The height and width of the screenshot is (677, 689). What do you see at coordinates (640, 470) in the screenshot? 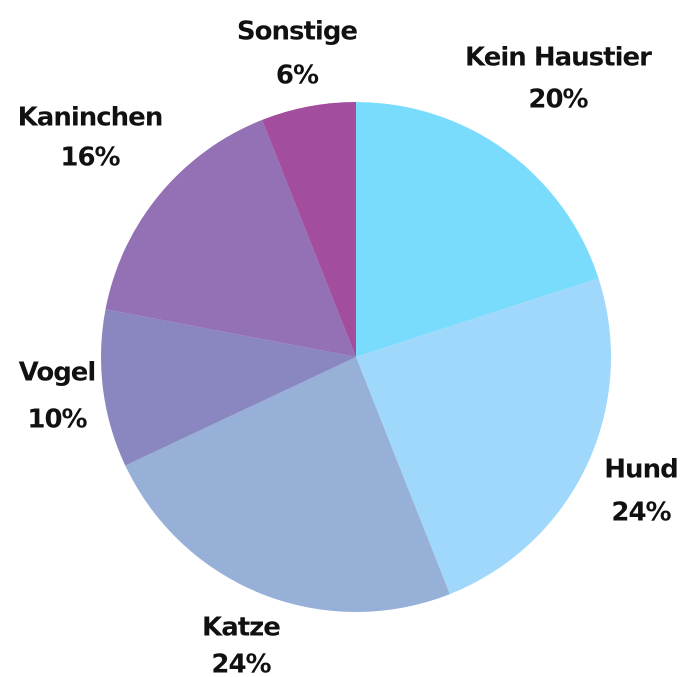
I see `slice-label: Hund` at bounding box center [640, 470].